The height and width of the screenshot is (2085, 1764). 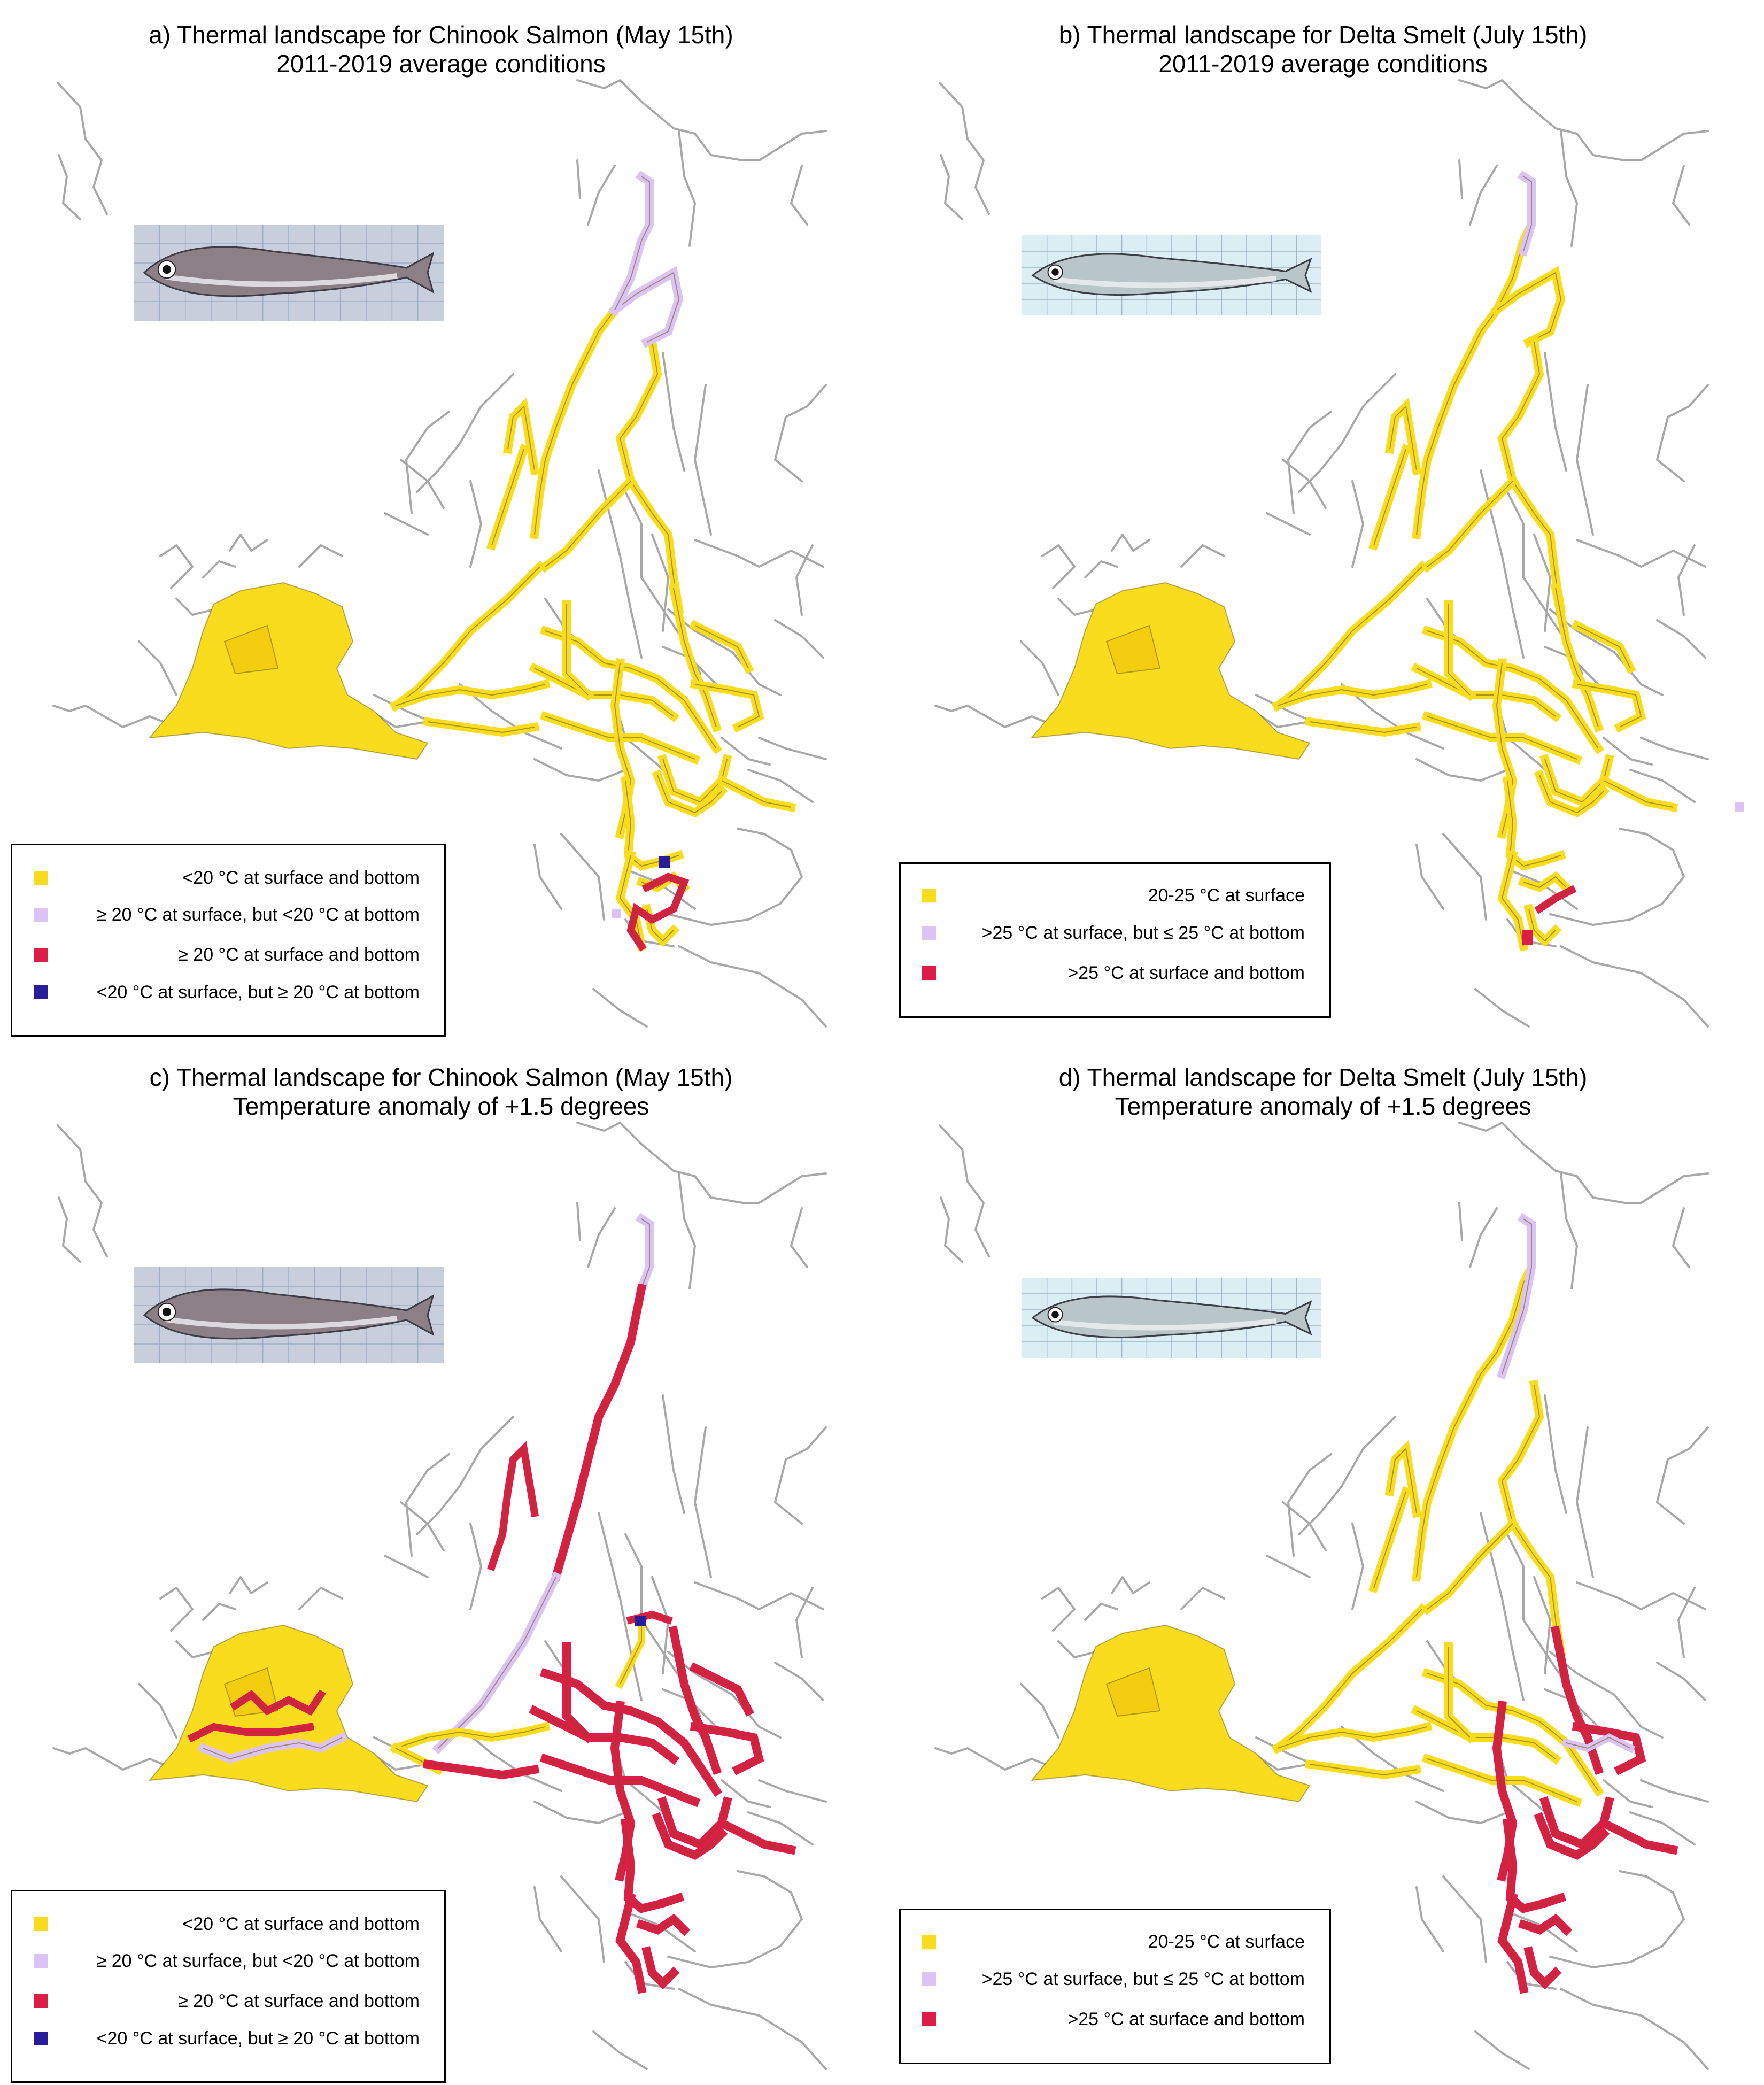 What do you see at coordinates (1166, 282) in the screenshot?
I see `fish-belly` at bounding box center [1166, 282].